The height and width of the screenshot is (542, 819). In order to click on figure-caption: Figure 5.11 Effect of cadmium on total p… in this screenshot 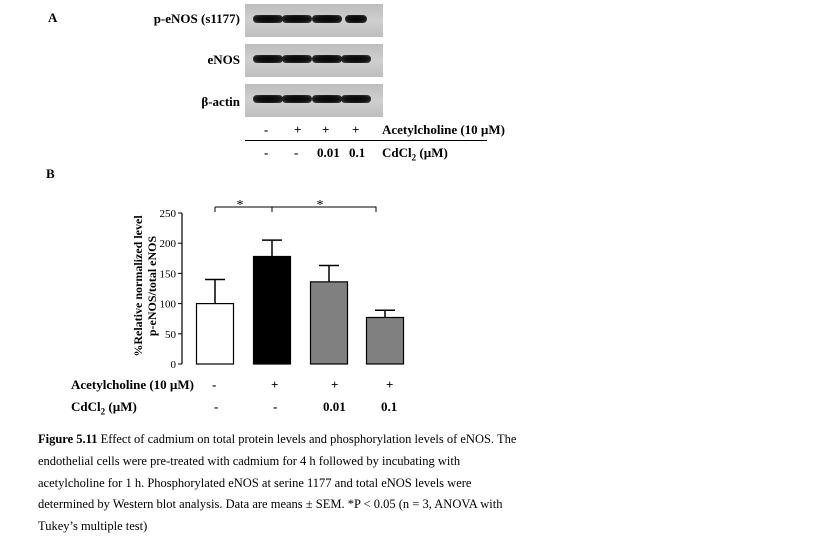, I will do `click(286, 483)`.